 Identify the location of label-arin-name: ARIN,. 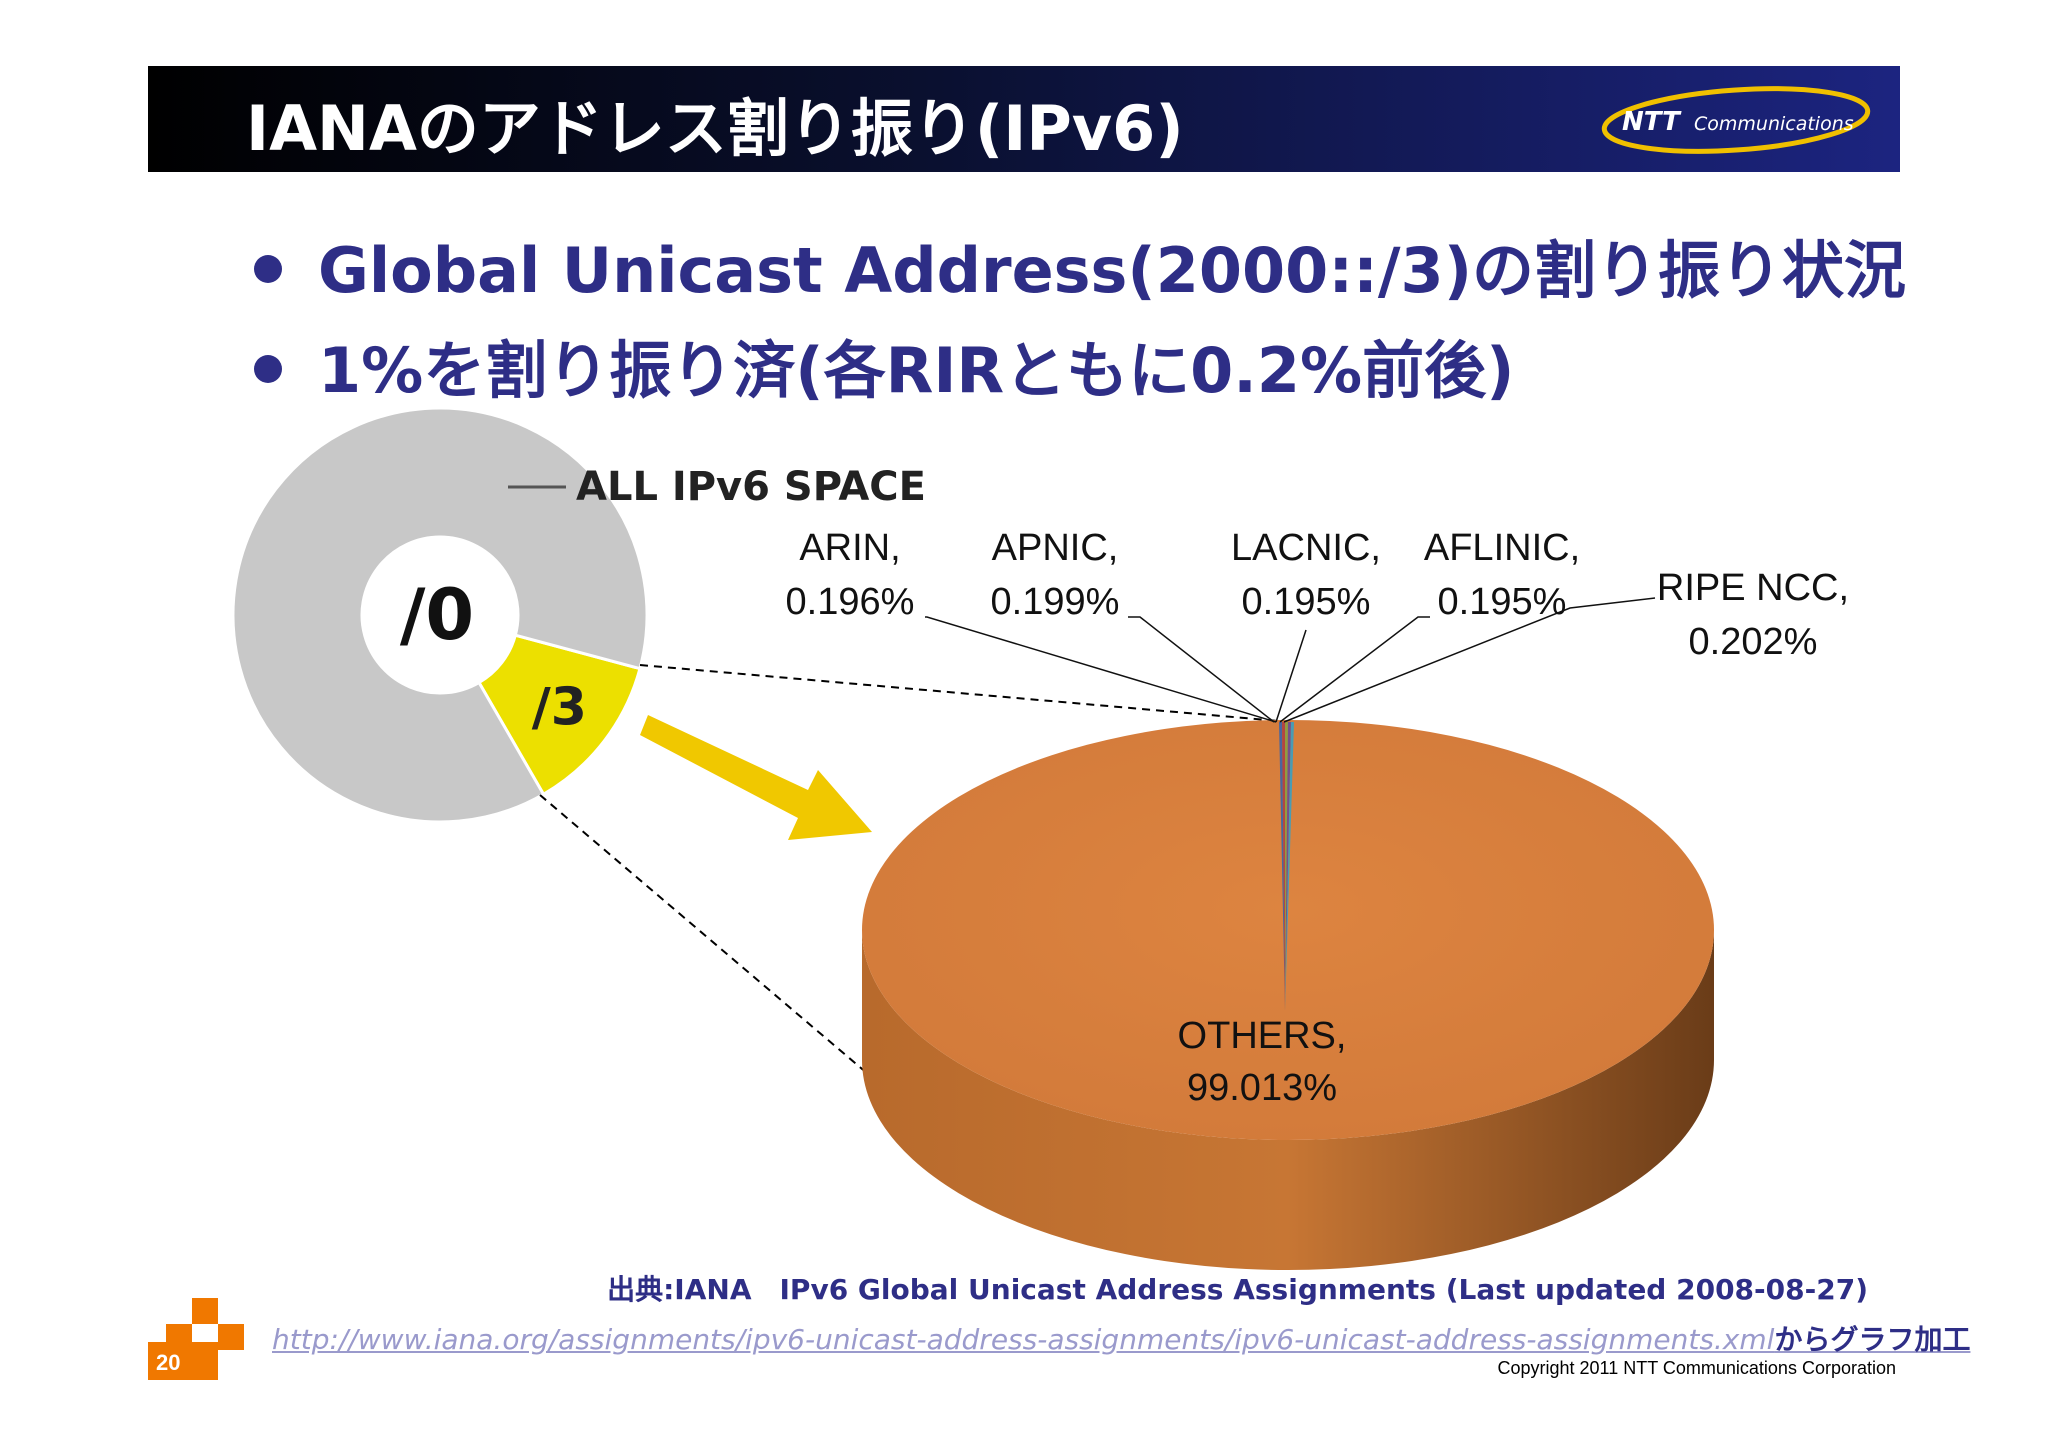
(849, 548).